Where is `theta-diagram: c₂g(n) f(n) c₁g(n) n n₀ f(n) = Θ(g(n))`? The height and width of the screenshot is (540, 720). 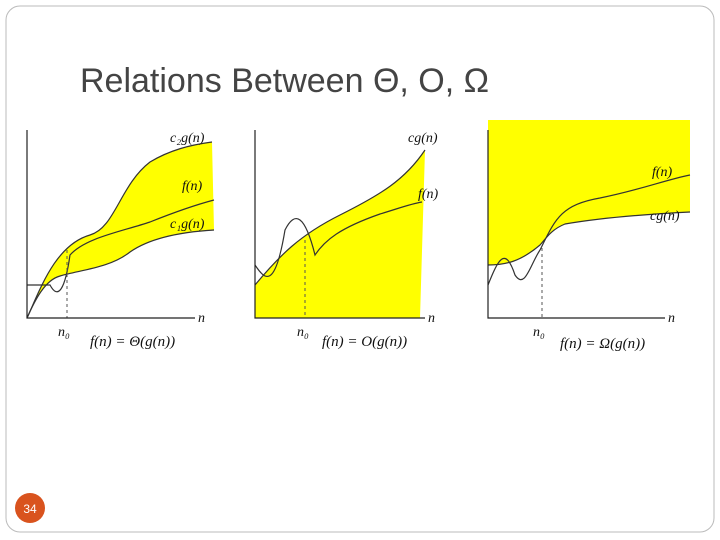
theta-diagram: c₂g(n) f(n) c₁g(n) n n₀ f(n) = Θ(g(n)) is located at coordinates (120, 240).